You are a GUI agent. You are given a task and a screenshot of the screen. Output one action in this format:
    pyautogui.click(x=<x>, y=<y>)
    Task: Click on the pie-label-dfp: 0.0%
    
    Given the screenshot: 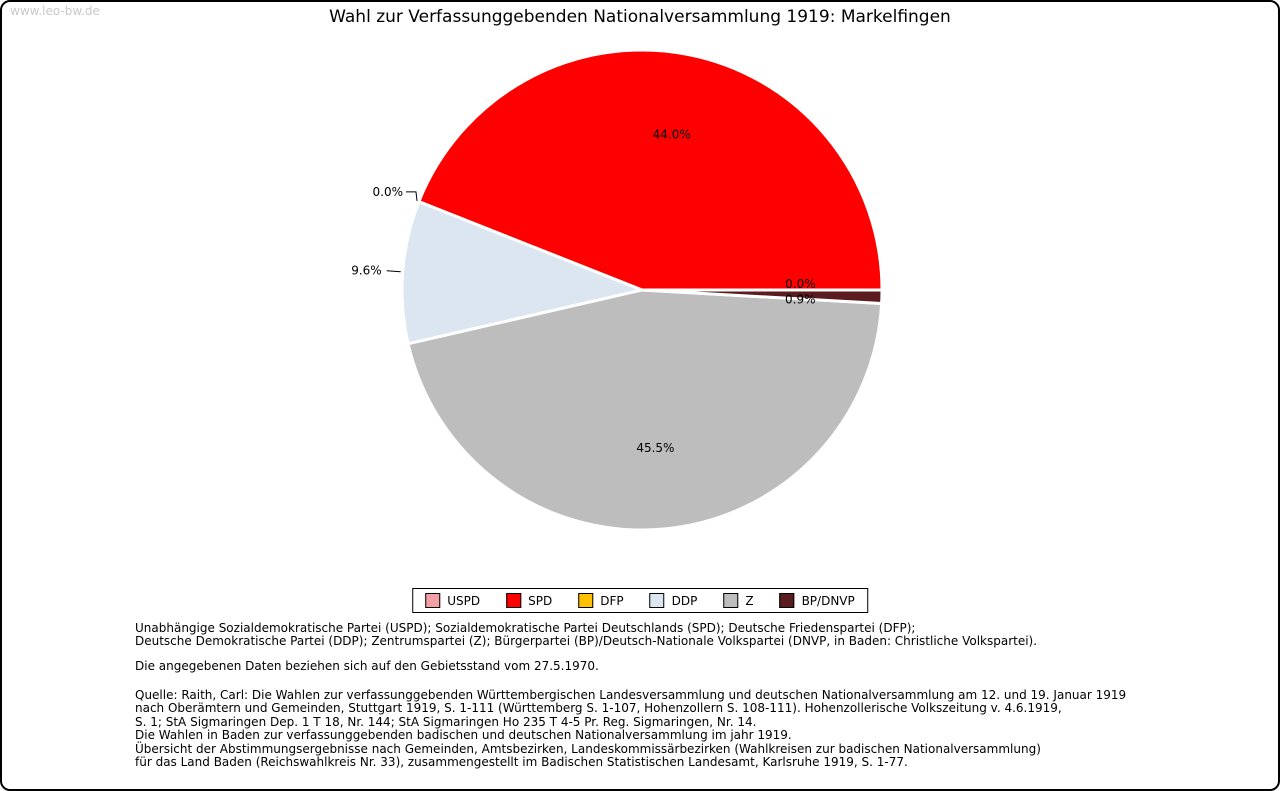 What is the action you would take?
    pyautogui.click(x=388, y=192)
    